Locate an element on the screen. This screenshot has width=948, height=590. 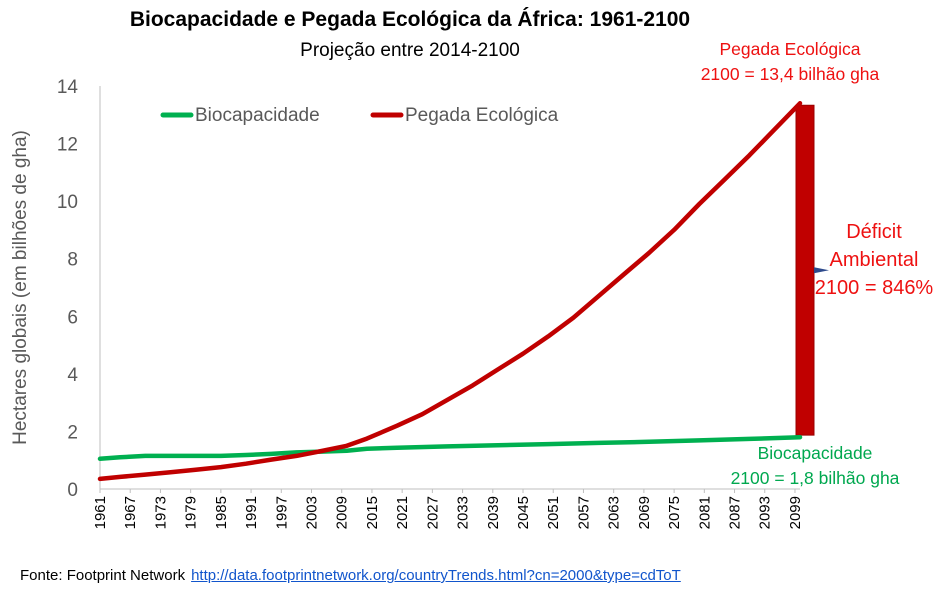
x-tick-label: 1979 is located at coordinates (191, 512).